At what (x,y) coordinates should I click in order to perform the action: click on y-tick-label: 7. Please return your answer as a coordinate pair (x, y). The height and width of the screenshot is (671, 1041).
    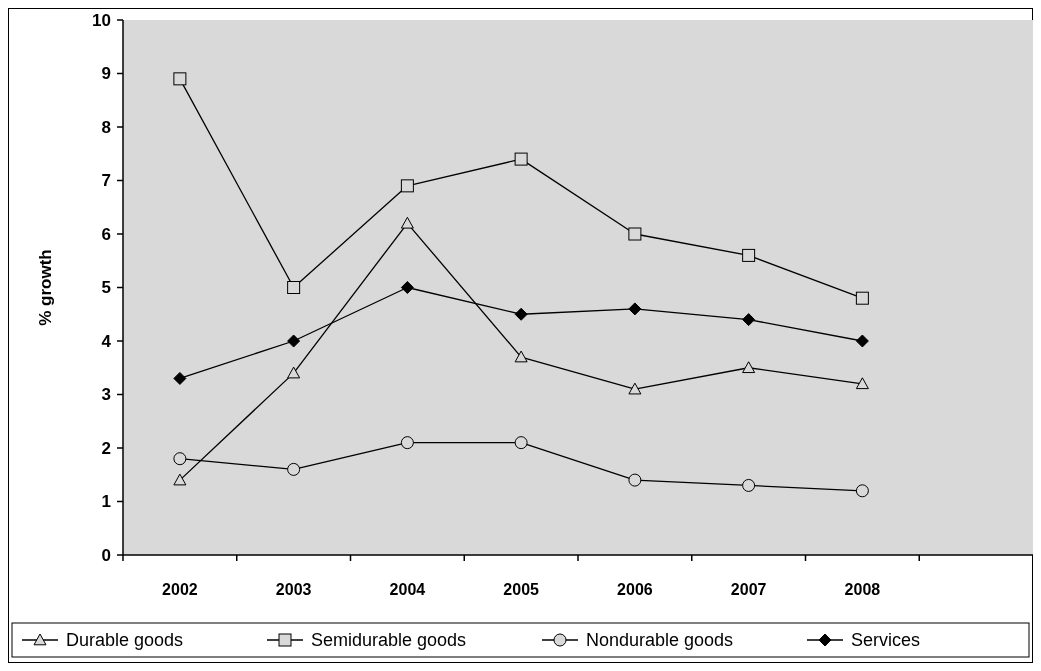
    Looking at the image, I should click on (106, 181).